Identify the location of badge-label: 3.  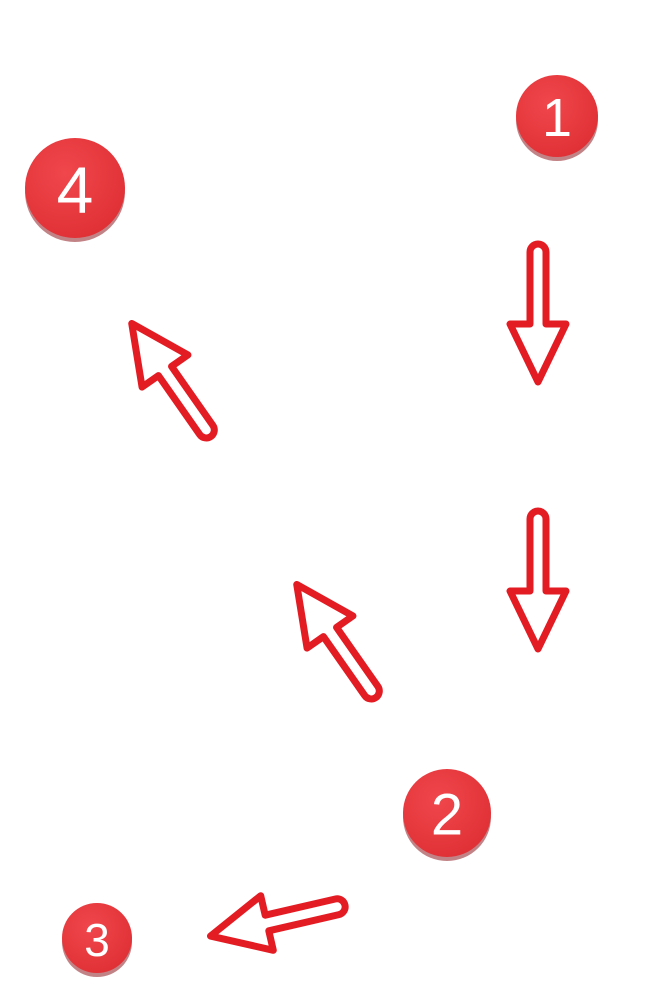
(97, 940).